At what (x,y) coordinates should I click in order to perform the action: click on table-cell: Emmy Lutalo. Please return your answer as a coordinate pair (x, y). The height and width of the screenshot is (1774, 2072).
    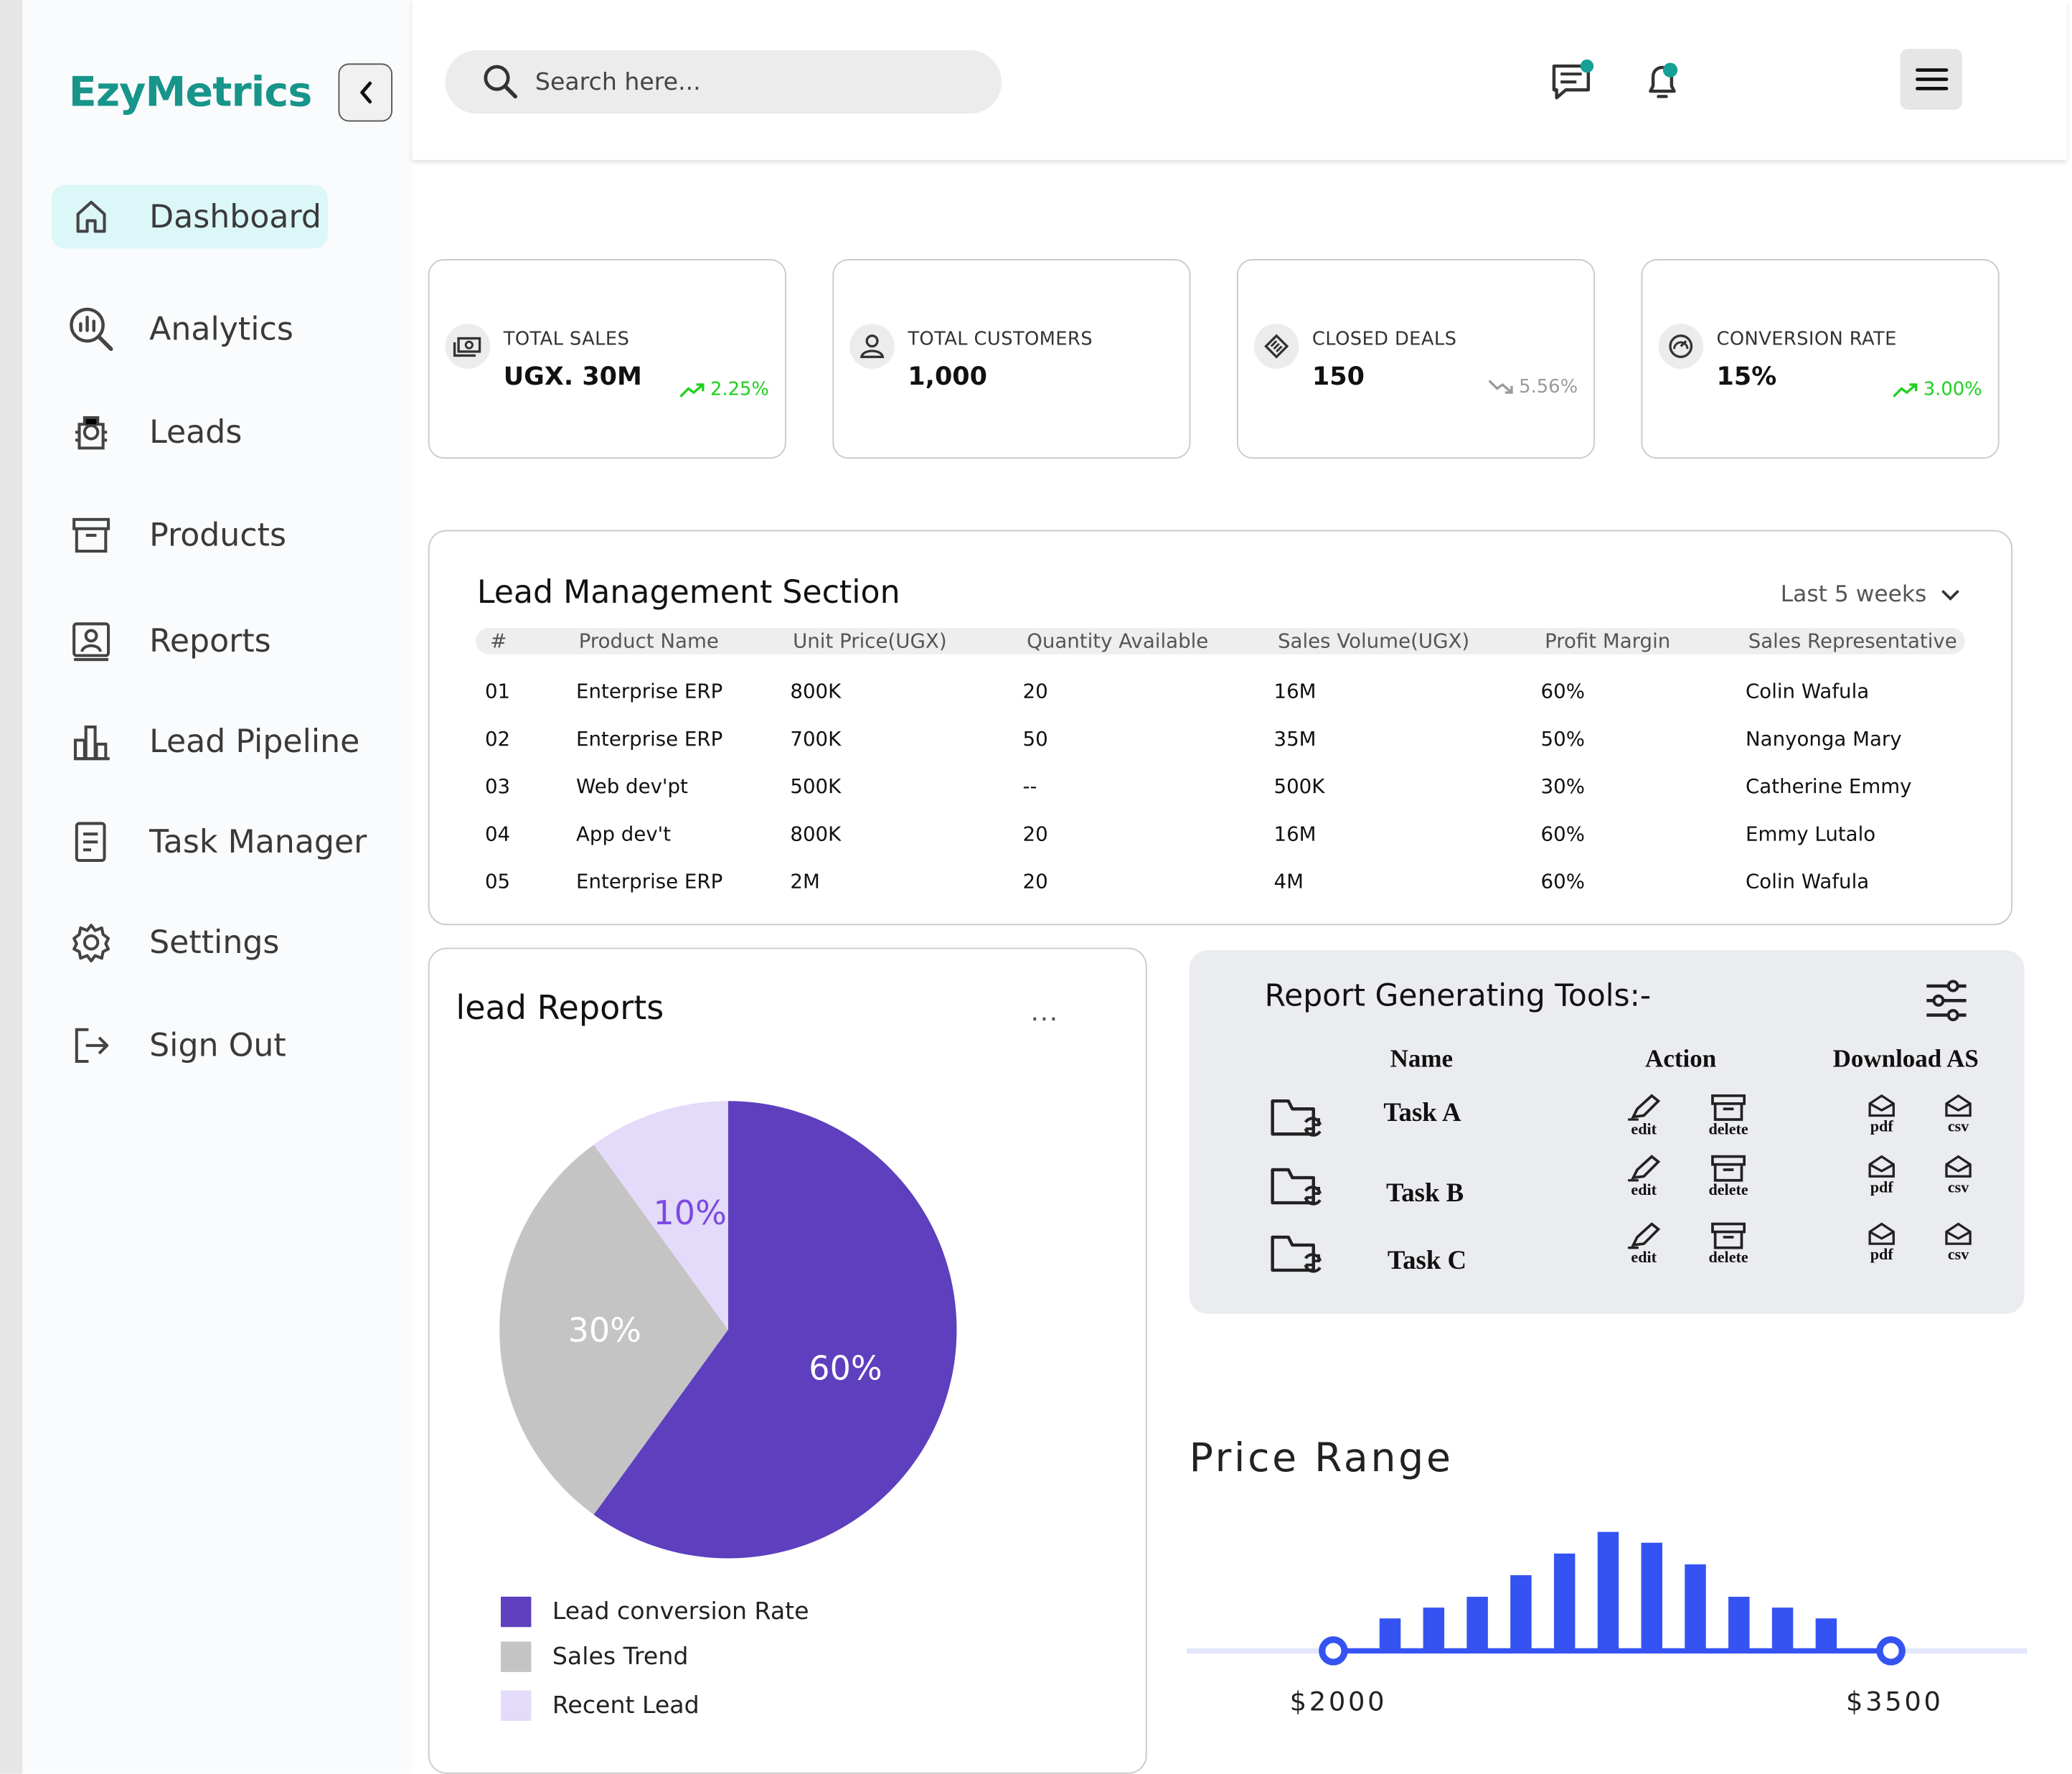
    Looking at the image, I should click on (1811, 834).